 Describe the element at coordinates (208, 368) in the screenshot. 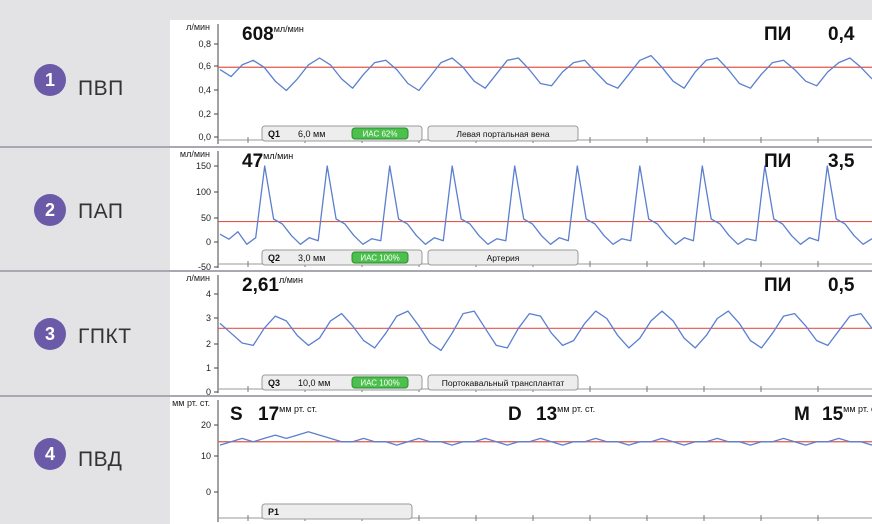

I see `y-tick-label: 1` at that location.